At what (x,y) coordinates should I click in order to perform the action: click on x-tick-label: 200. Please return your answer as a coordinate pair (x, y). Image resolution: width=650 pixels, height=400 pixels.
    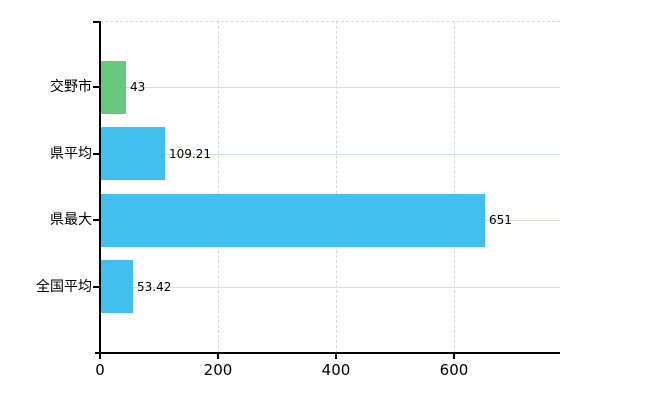
    Looking at the image, I should click on (218, 370).